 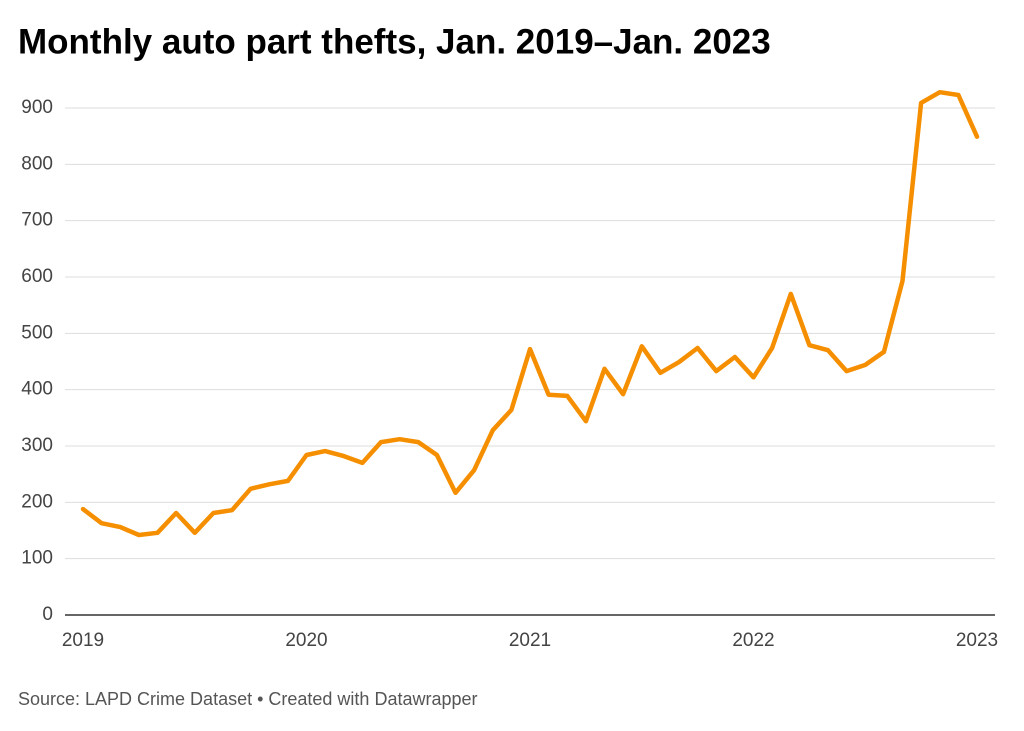 What do you see at coordinates (37, 163) in the screenshot?
I see `y-tick-label: 800` at bounding box center [37, 163].